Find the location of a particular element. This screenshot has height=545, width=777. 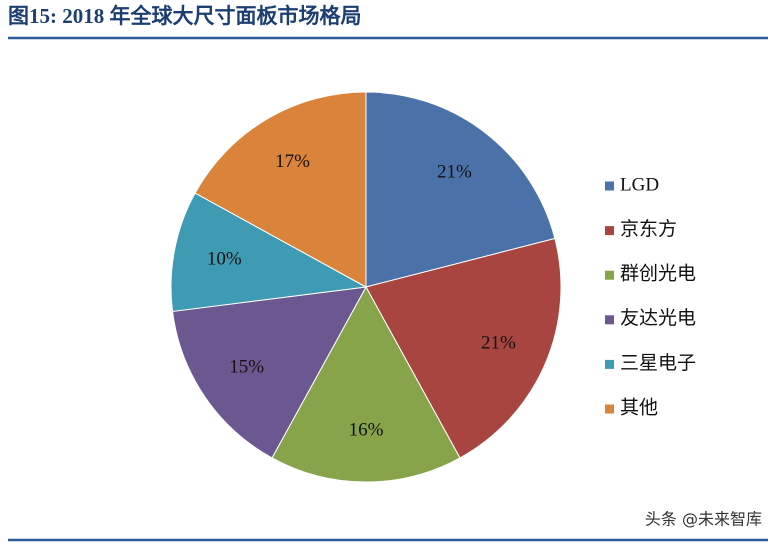

value-label: 16% is located at coordinates (366, 430).